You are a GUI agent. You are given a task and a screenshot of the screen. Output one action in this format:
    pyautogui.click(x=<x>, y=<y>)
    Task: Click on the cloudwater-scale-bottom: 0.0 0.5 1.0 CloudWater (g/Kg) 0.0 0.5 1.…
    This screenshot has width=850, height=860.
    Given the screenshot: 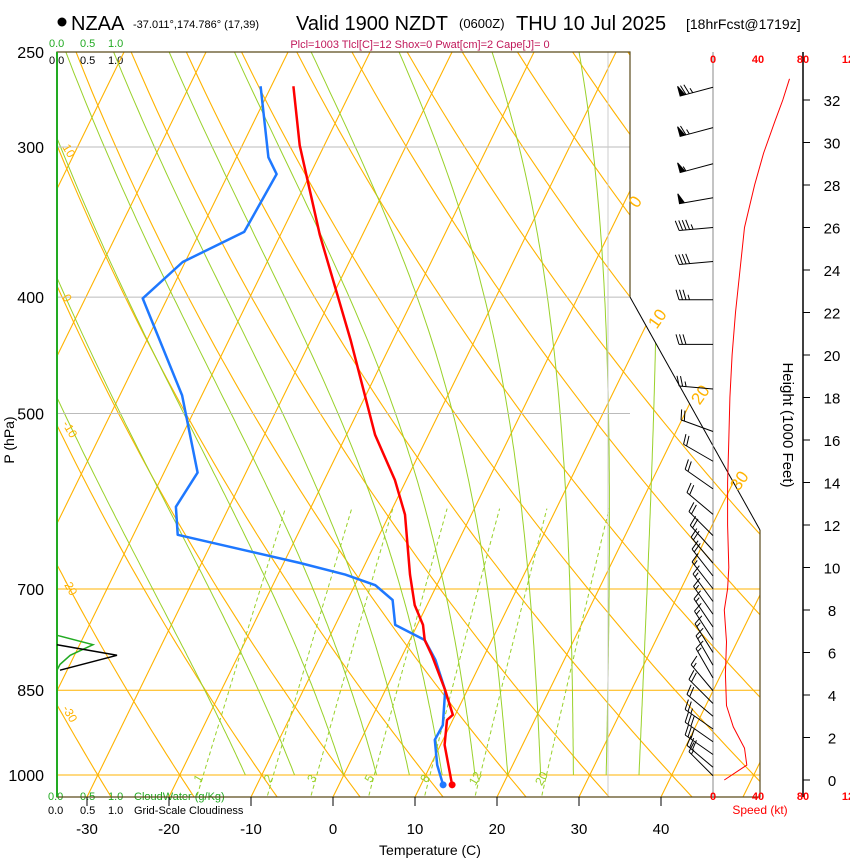 What is the action you would take?
    pyautogui.click(x=146, y=804)
    